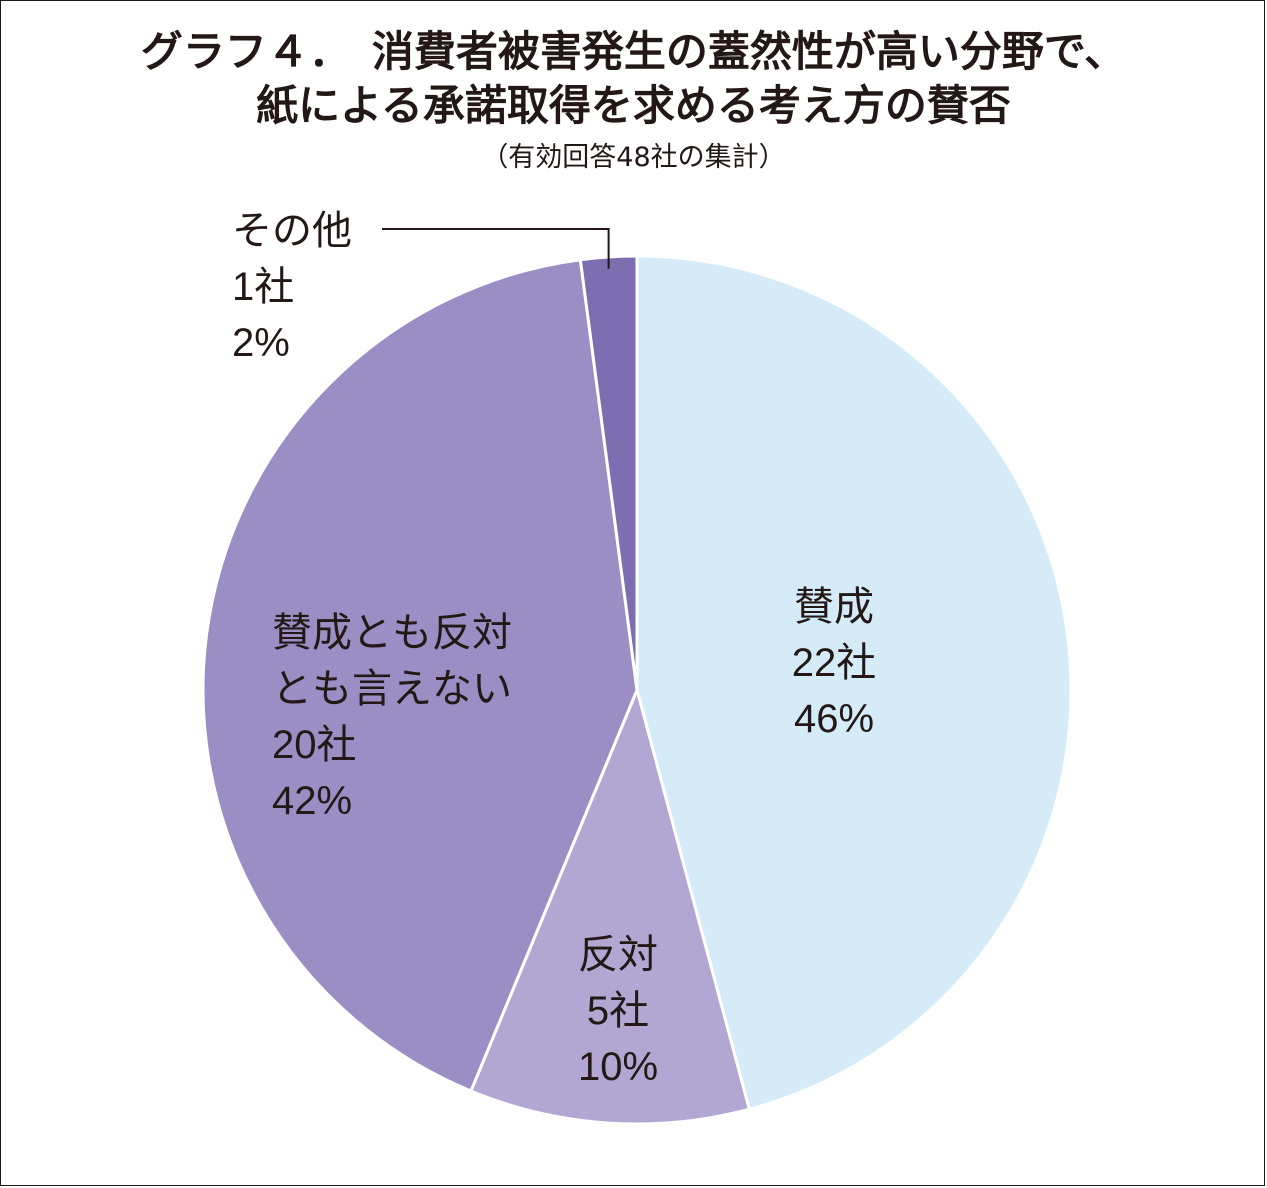 The image size is (1267, 1188). I want to click on slice-label-1: 反対 5社 10%, so click(618, 1011).